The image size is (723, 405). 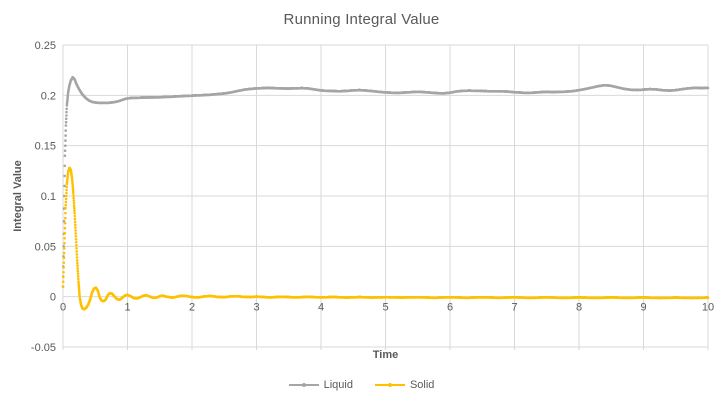 What do you see at coordinates (321, 308) in the screenshot?
I see `x-tick-label: 4` at bounding box center [321, 308].